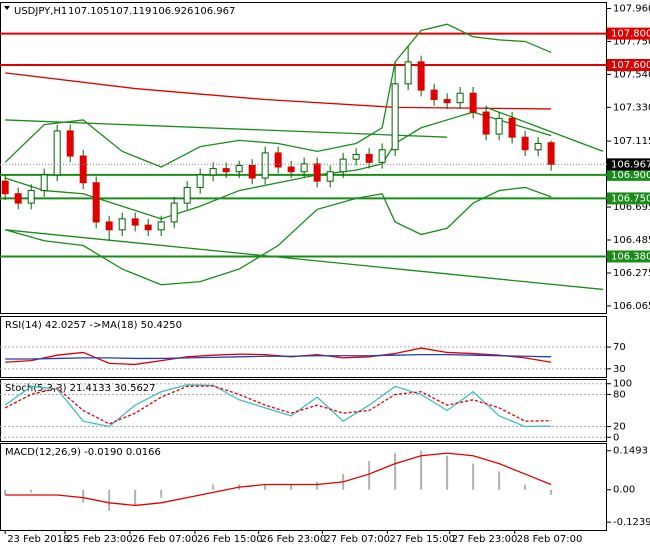 The image size is (650, 550). I want to click on level-label: 106.750, so click(630, 198).